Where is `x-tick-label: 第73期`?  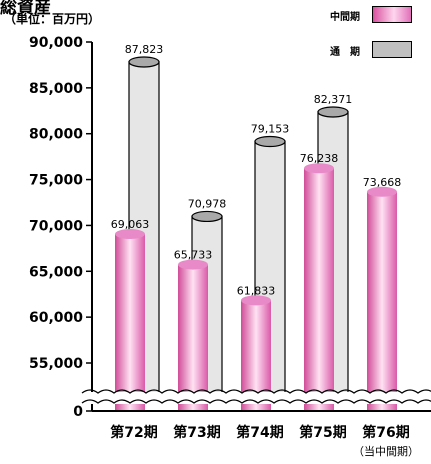 x-tick-label: 第73期 is located at coordinates (196, 432).